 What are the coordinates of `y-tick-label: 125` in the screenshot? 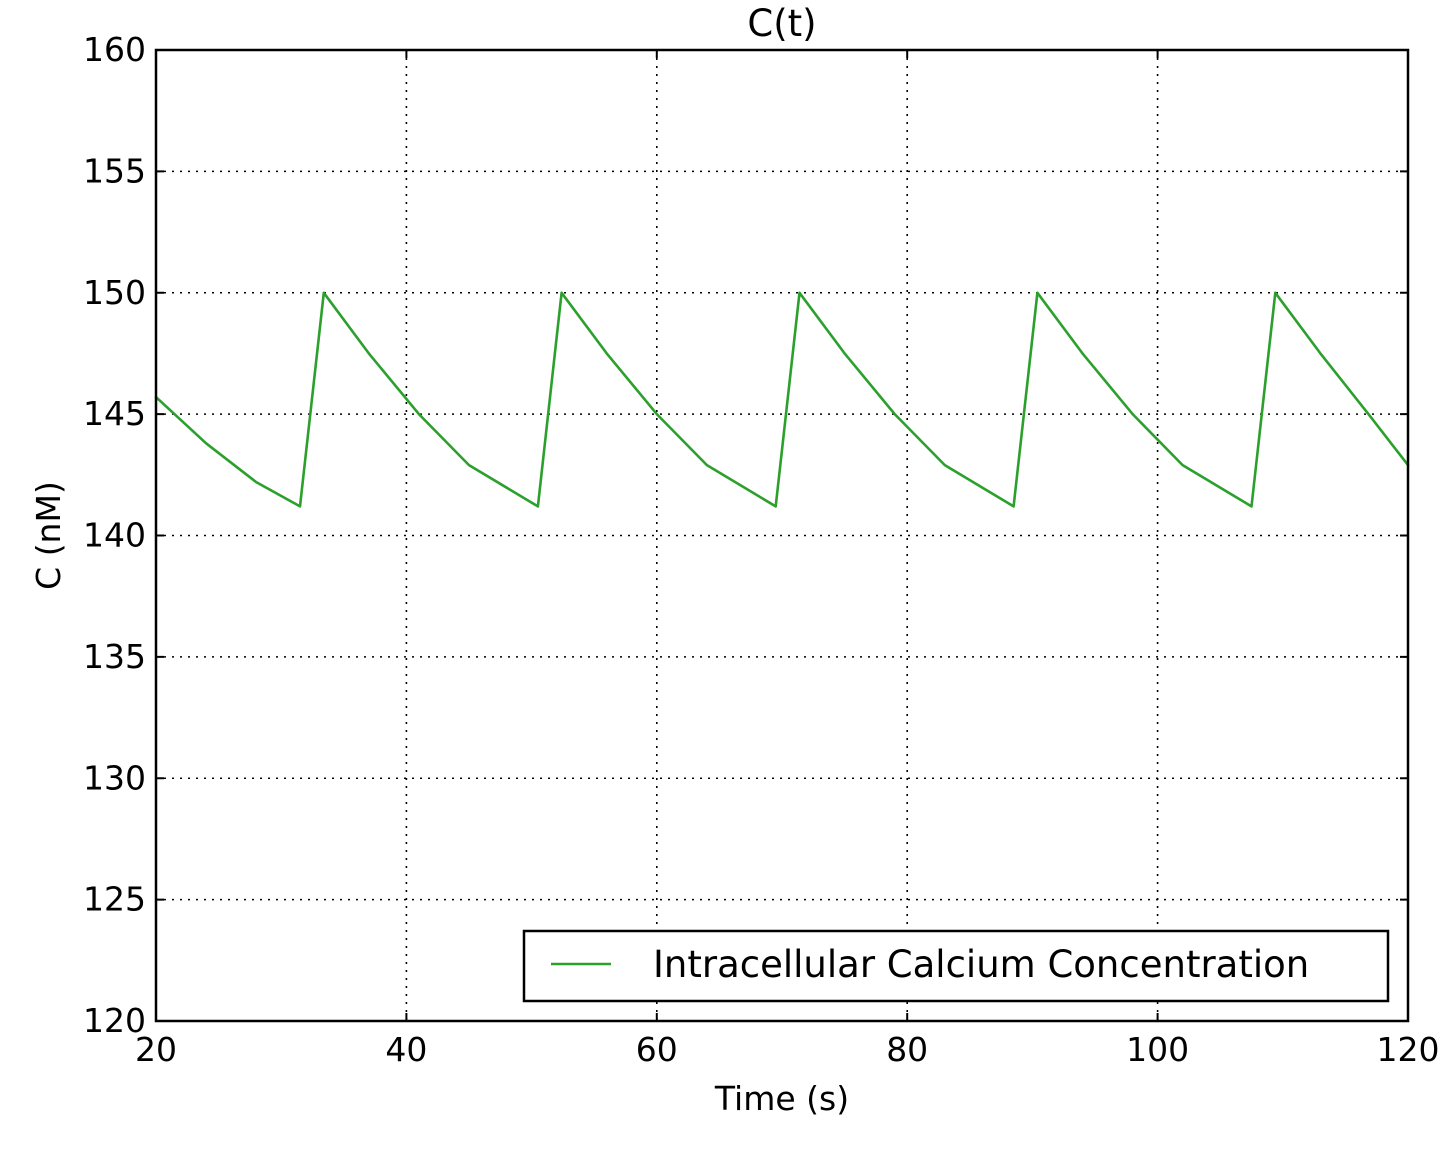 It's located at (114, 899).